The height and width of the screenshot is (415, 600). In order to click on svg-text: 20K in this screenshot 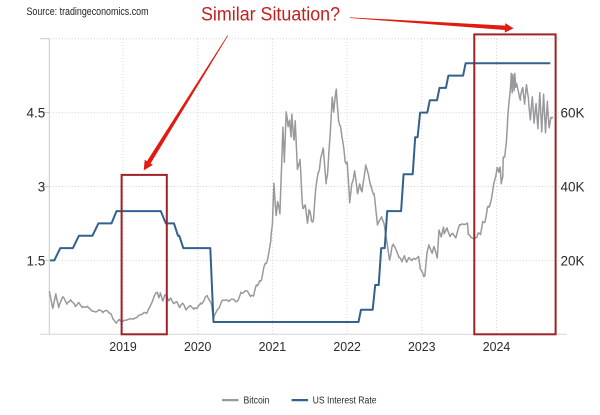, I will do `click(573, 260)`.